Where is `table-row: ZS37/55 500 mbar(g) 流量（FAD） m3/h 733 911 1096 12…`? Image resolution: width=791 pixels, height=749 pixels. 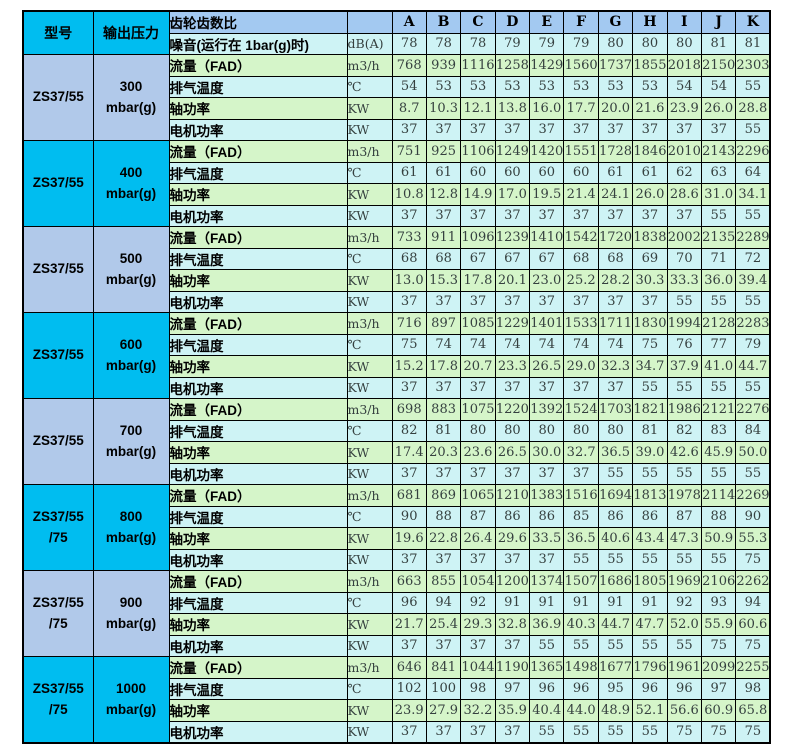 table-row: ZS37/55 500 mbar(g) 流量（FAD） m3/h 733 911 1096 12… is located at coordinates (396, 269).